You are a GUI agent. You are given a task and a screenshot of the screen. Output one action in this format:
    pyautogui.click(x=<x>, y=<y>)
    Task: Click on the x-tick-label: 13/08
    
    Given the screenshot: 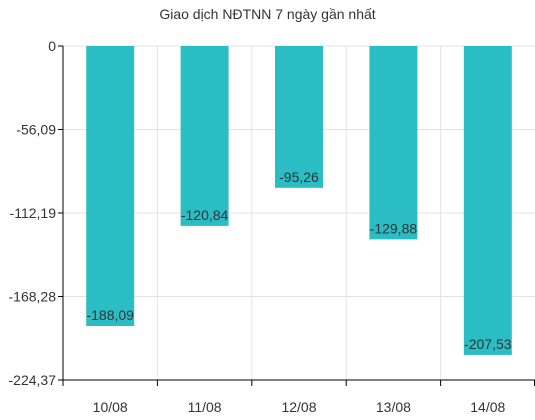 What is the action you would take?
    pyautogui.click(x=393, y=407)
    